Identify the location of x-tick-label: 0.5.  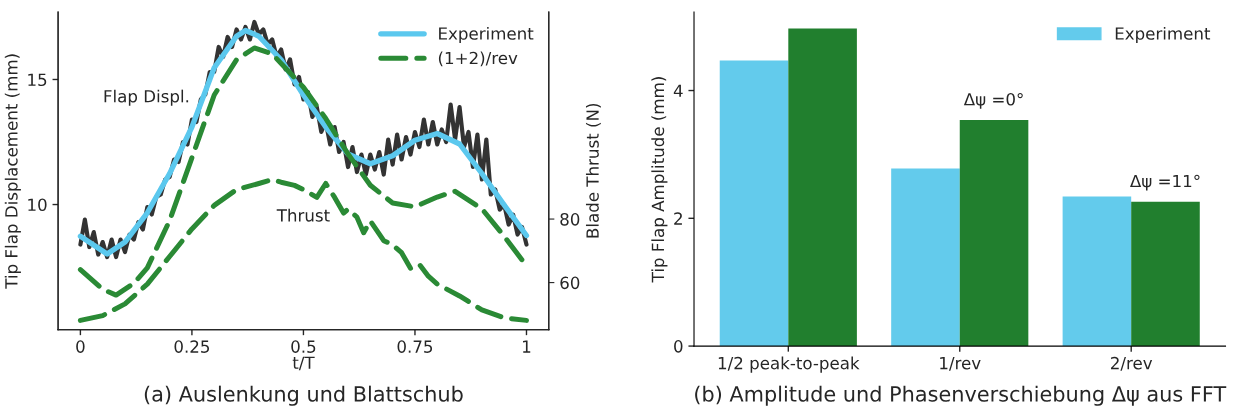
(303, 346).